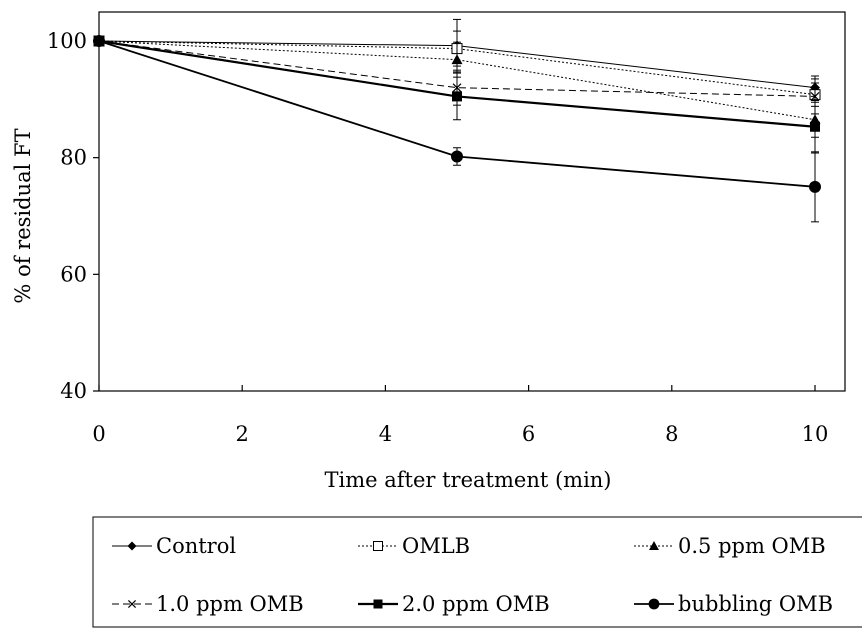 Image resolution: width=862 pixels, height=630 pixels. I want to click on marker-diamond, so click(132, 546).